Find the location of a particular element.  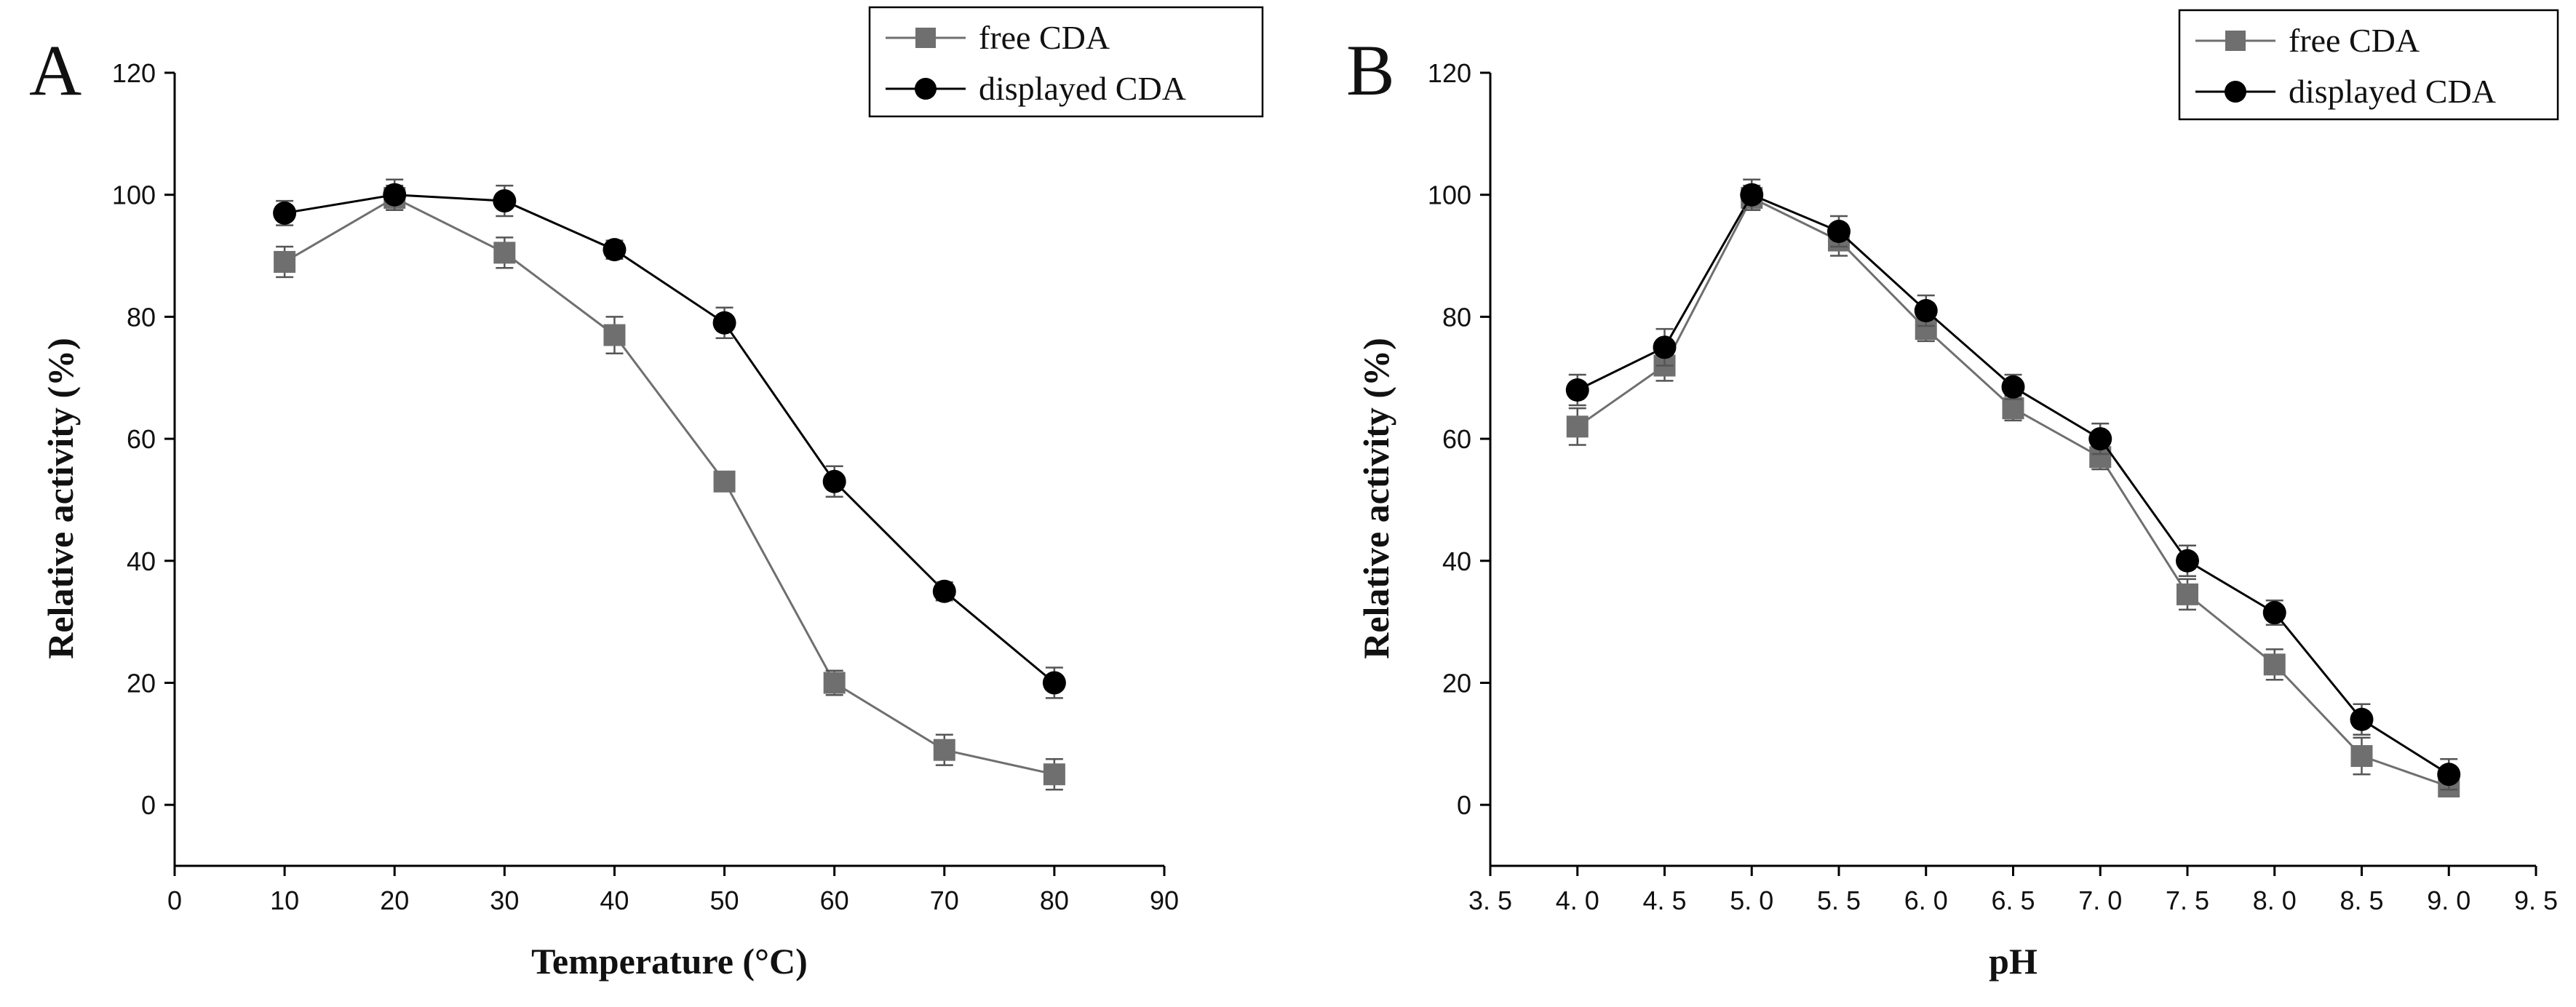

x-tick-label: 6. 0 is located at coordinates (1926, 900).